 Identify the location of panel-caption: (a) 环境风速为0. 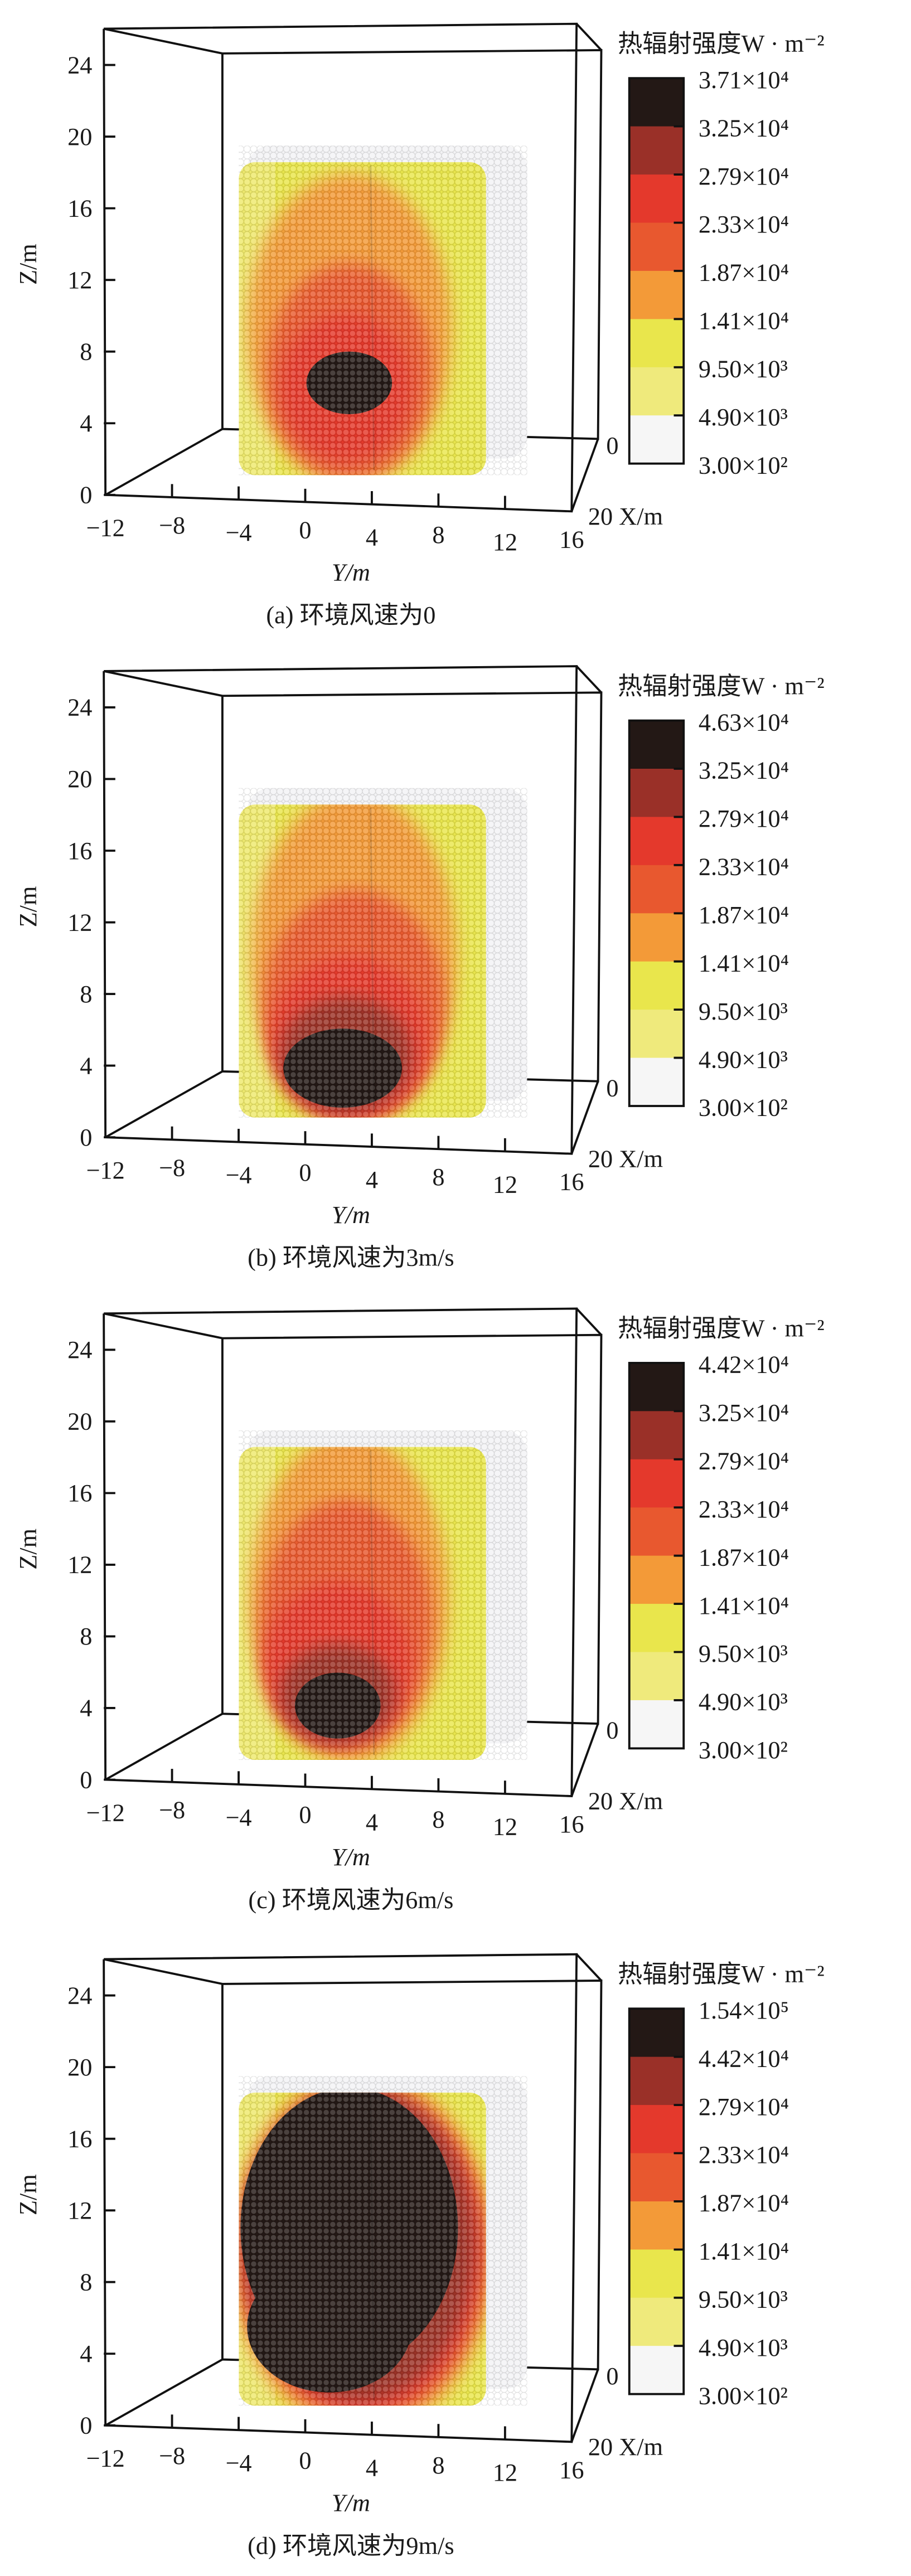
(350, 615).